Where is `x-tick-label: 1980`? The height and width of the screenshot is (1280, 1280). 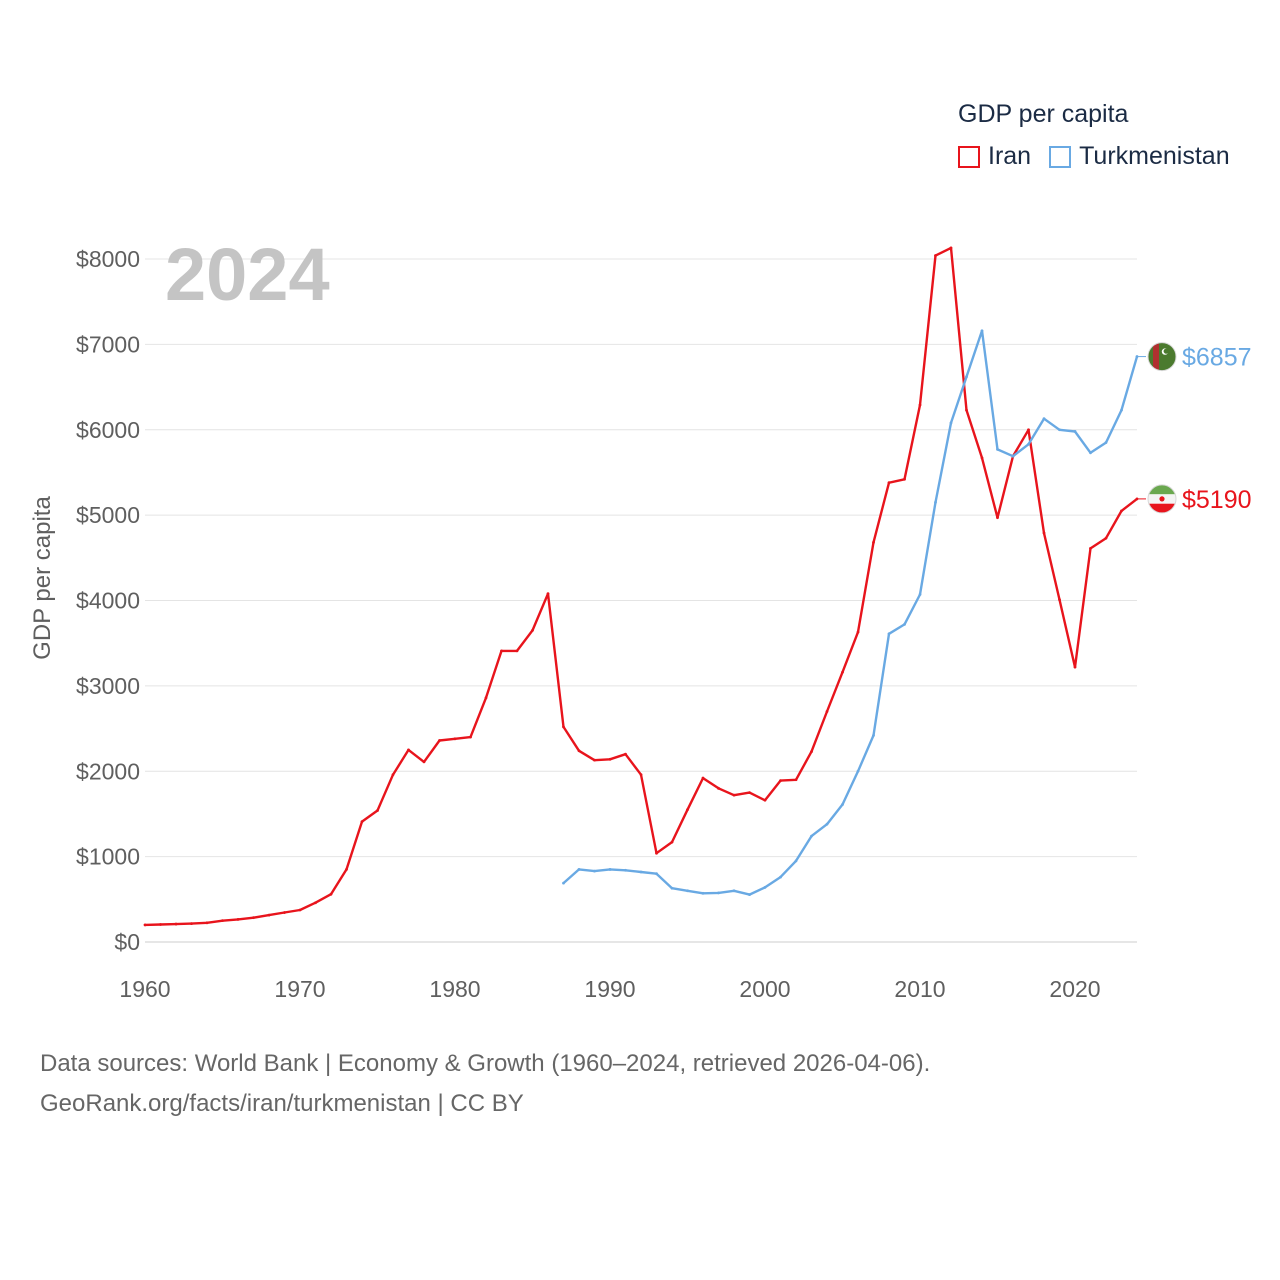
x-tick-label: 1980 is located at coordinates (454, 989).